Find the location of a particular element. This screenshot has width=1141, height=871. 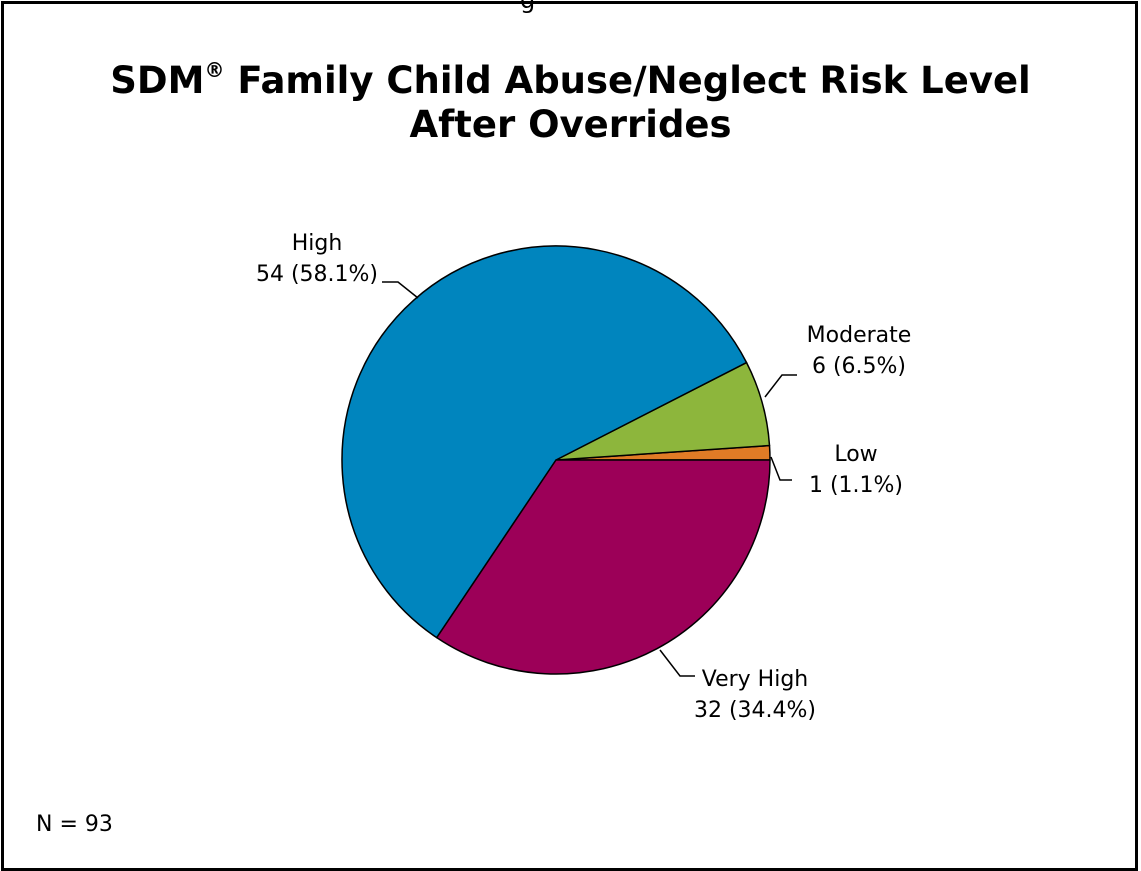

leader-line-high is located at coordinates (400, 290).